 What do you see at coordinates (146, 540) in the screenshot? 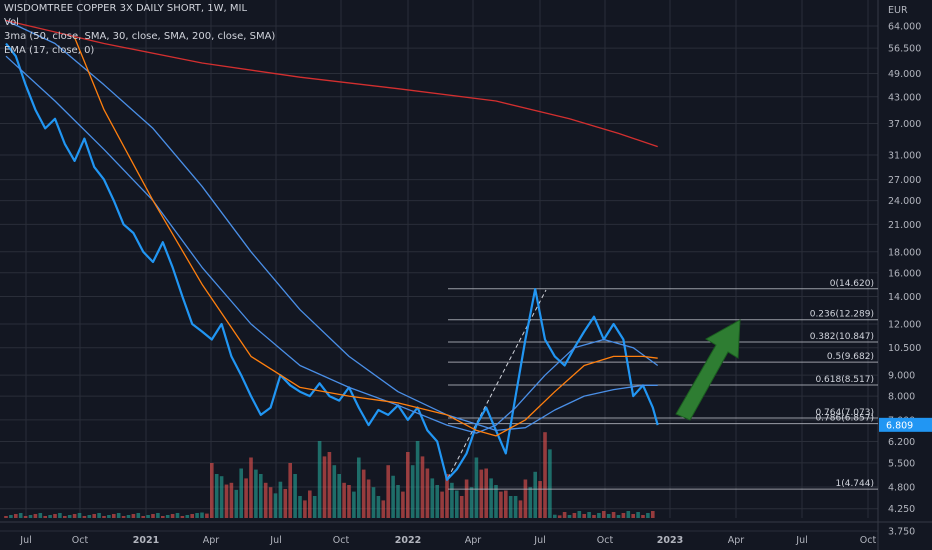
I see `x-tick-label: 2021` at bounding box center [146, 540].